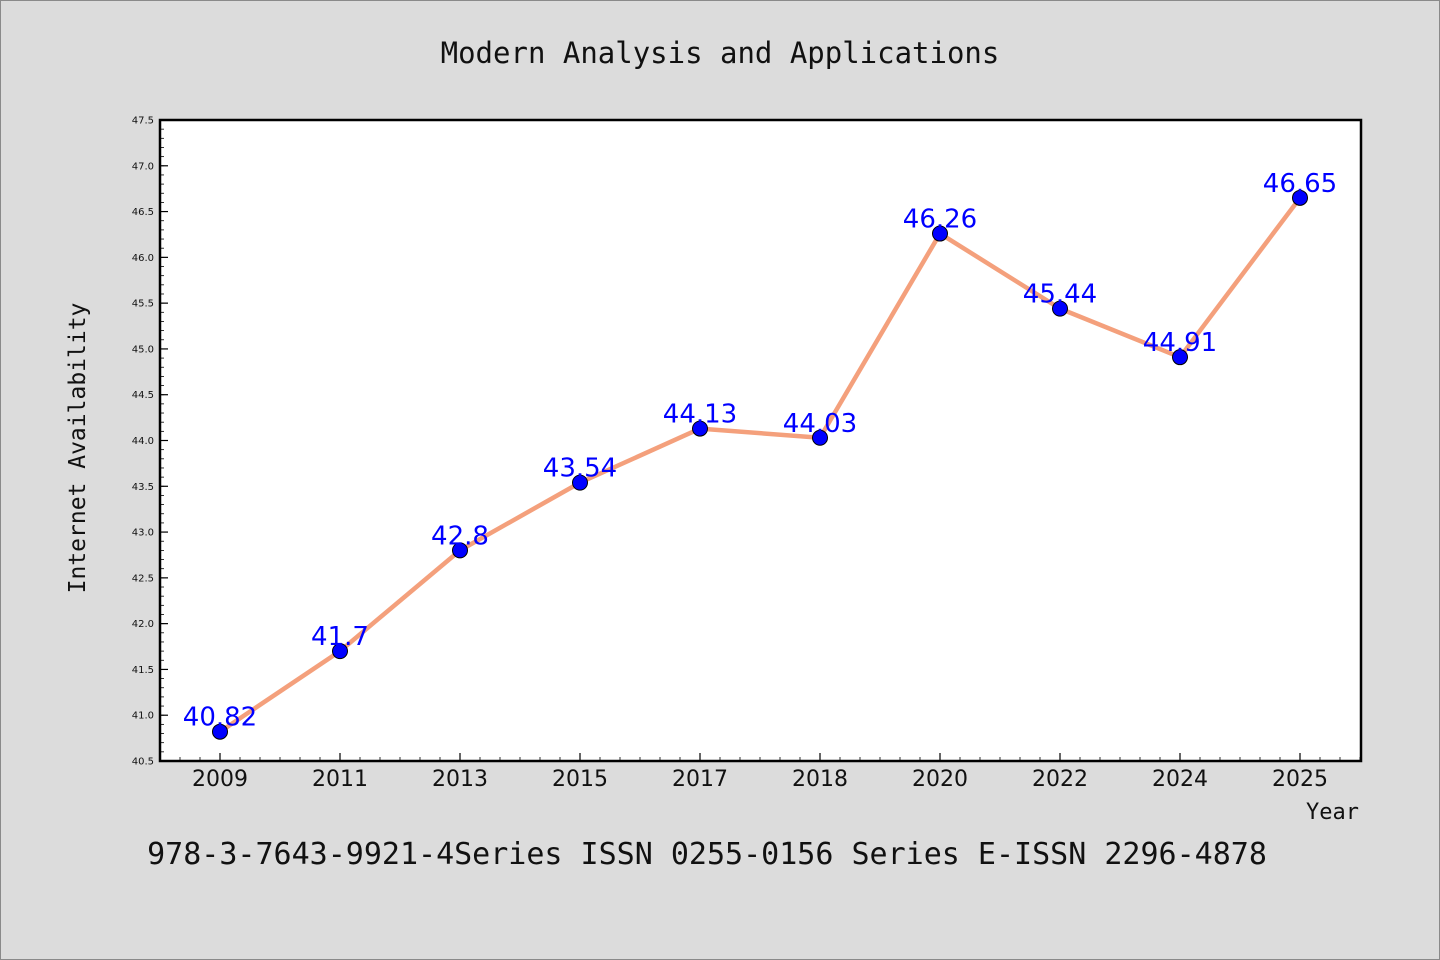  Describe the element at coordinates (1300, 184) in the screenshot. I see `data-label: 46.65` at that location.